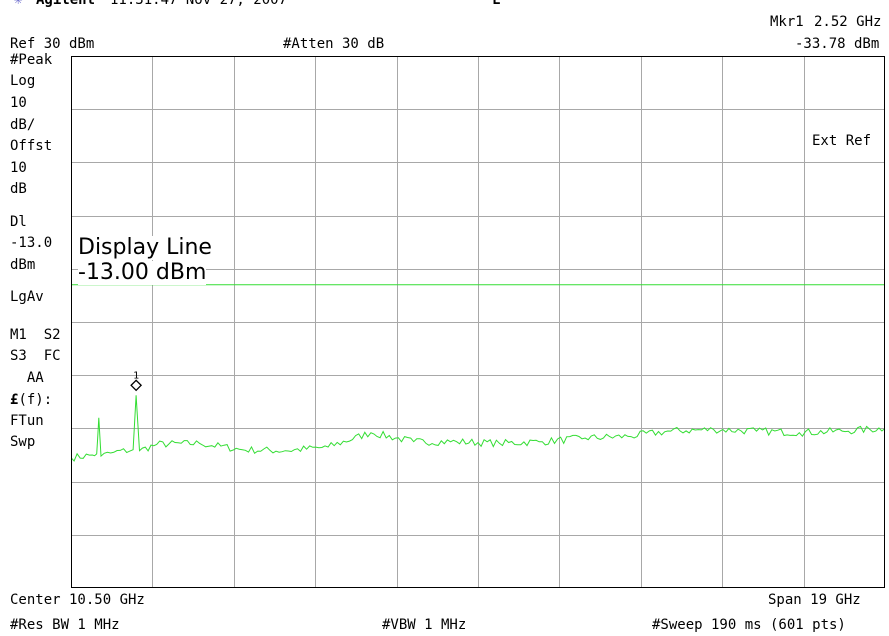 The image size is (889, 636). Describe the element at coordinates (199, 4) in the screenshot. I see `time-date: 11:31:47 Nov 27, 2007` at that location.